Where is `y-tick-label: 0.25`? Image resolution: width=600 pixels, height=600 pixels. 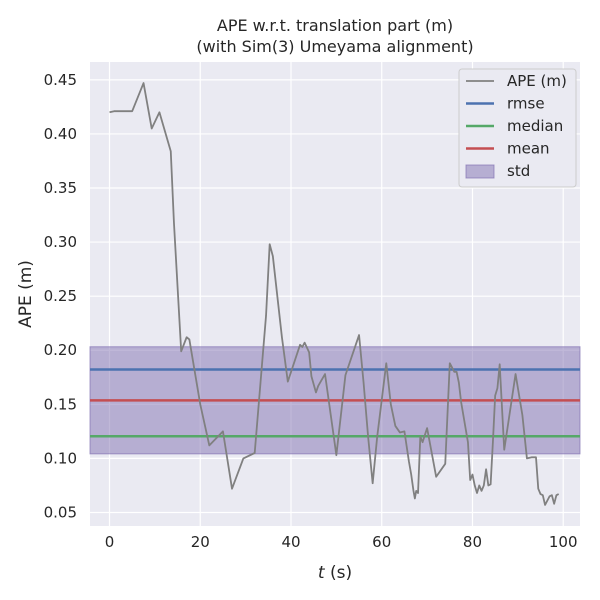 y-tick-label: 0.25 is located at coordinates (60, 296).